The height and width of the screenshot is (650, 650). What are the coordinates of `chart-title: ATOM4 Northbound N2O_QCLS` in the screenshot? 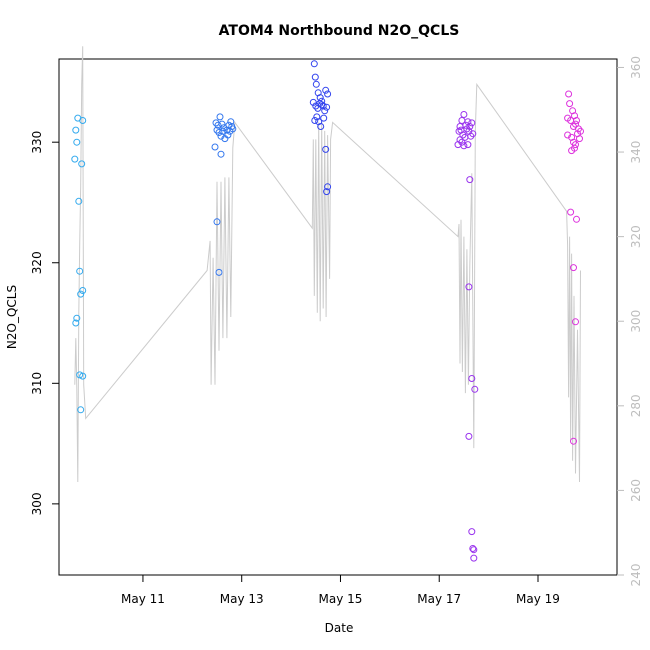 It's located at (339, 31).